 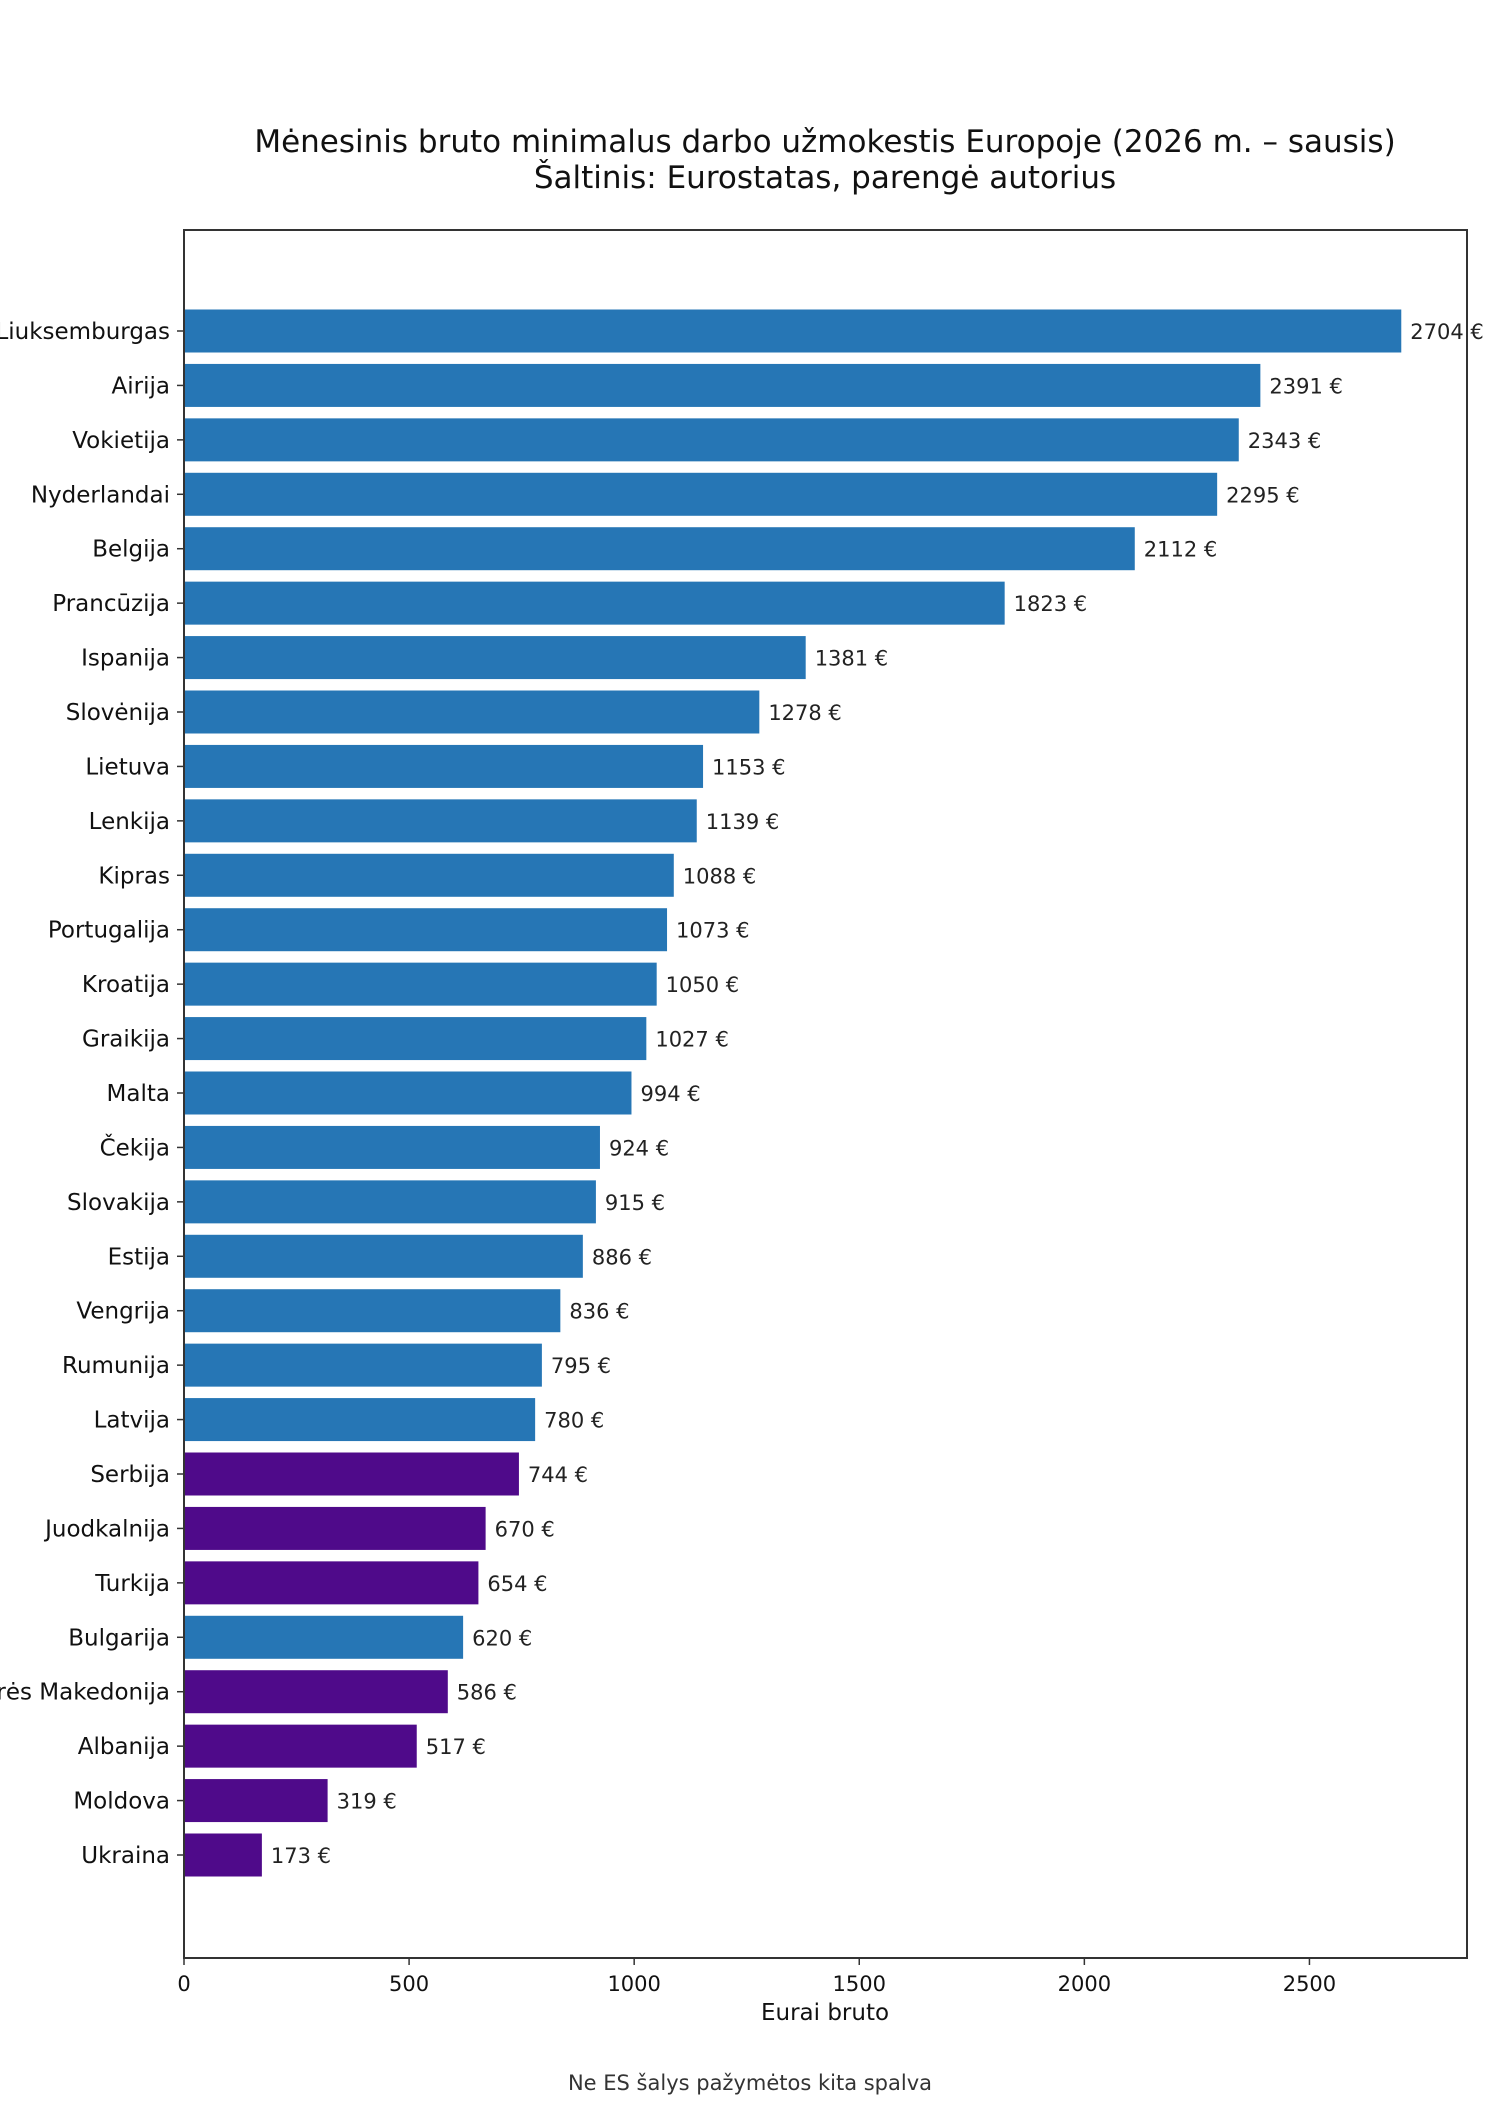 I want to click on category-label: Slovėnija, so click(x=118, y=713).